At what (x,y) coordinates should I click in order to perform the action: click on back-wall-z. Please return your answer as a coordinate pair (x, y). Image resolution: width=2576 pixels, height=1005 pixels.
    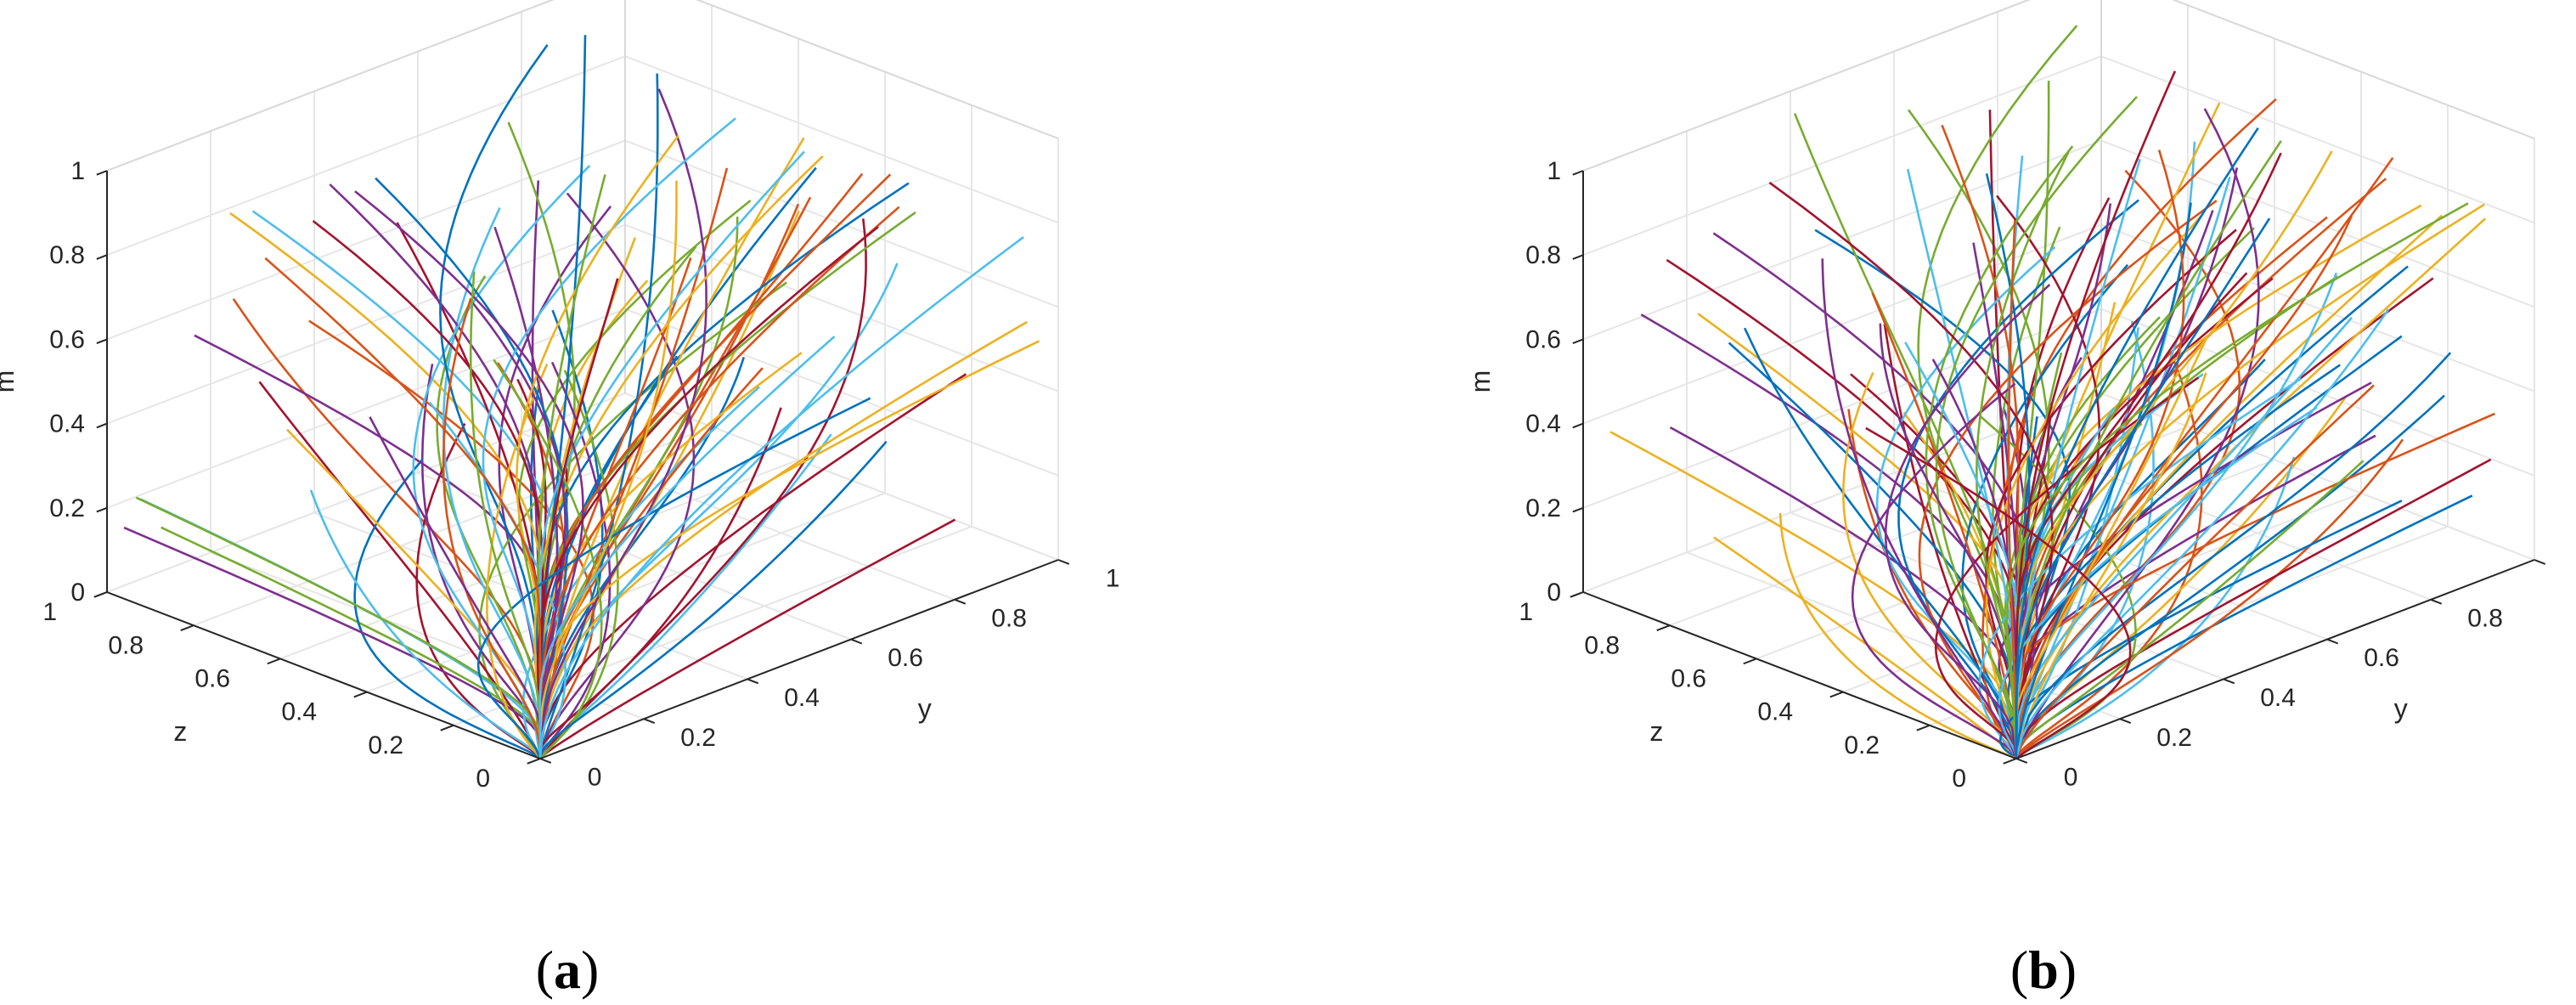
    Looking at the image, I should click on (1842, 296).